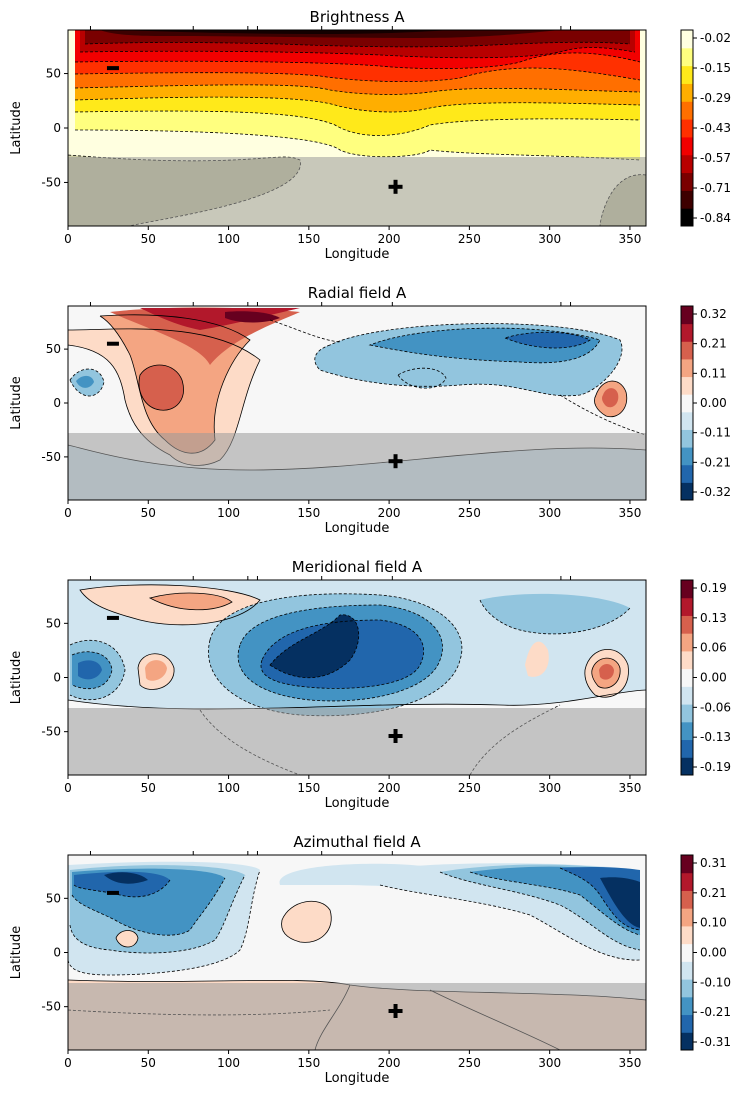 This screenshot has width=748, height=1104. I want to click on colorbar-tick-label: 0.19, so click(713, 588).